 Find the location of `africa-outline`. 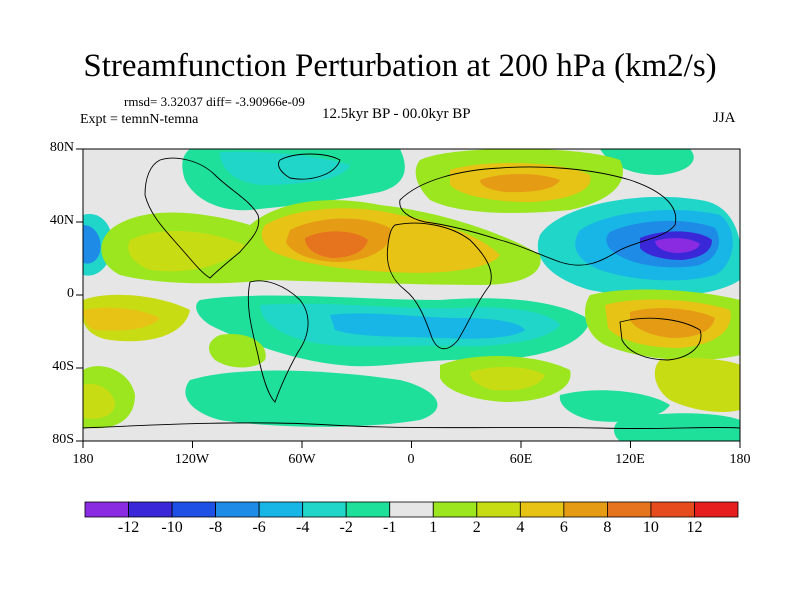

africa-outline is located at coordinates (439, 286).